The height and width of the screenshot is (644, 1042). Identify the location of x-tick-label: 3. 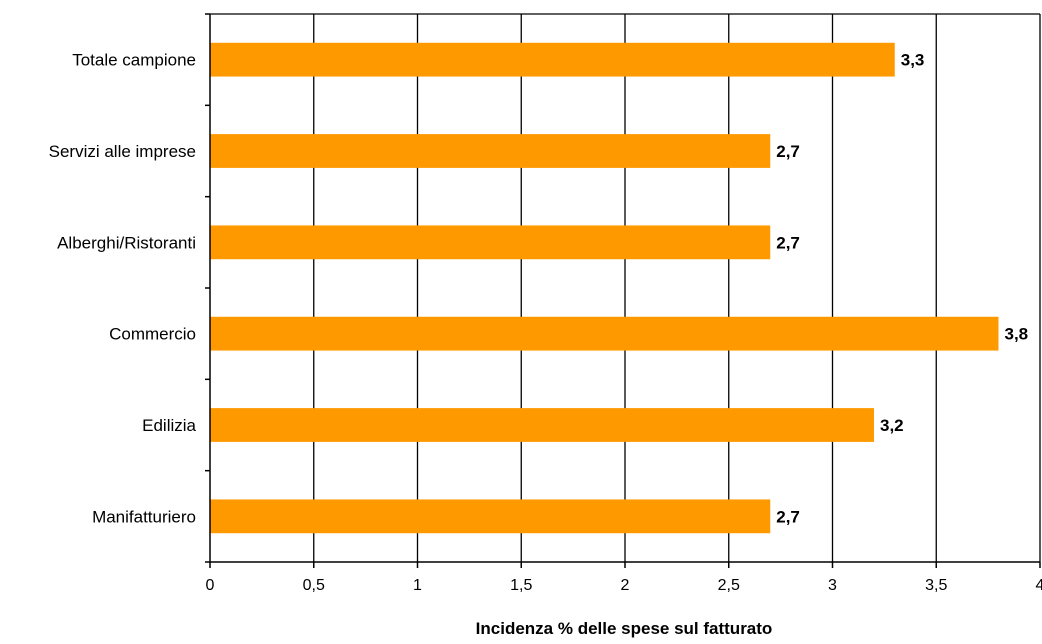
(832, 585).